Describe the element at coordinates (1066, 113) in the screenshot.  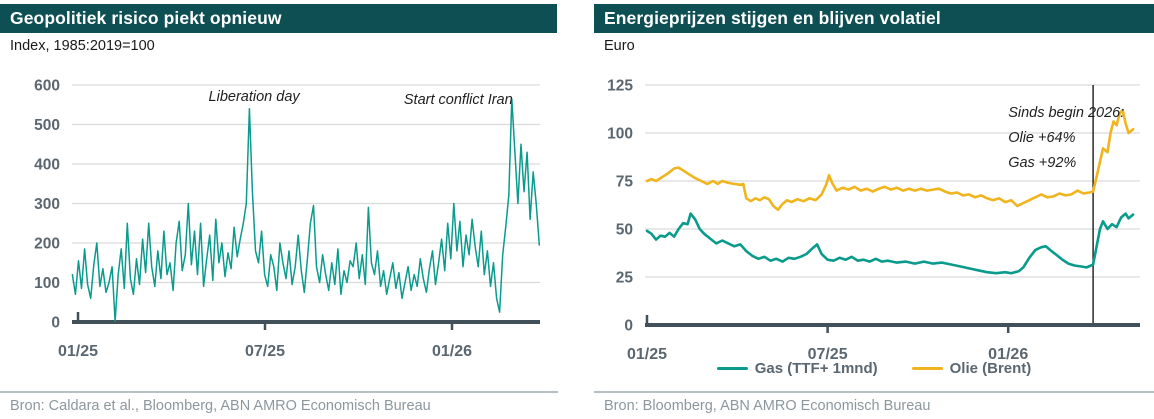
I see `chart-annotation: Sinds begin 2026:` at that location.